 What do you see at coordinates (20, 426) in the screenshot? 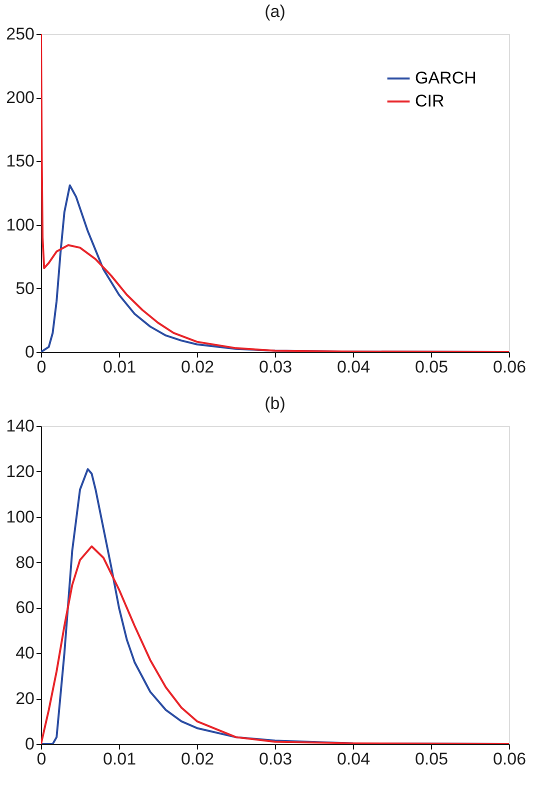
I see `y-tick-label: 140` at bounding box center [20, 426].